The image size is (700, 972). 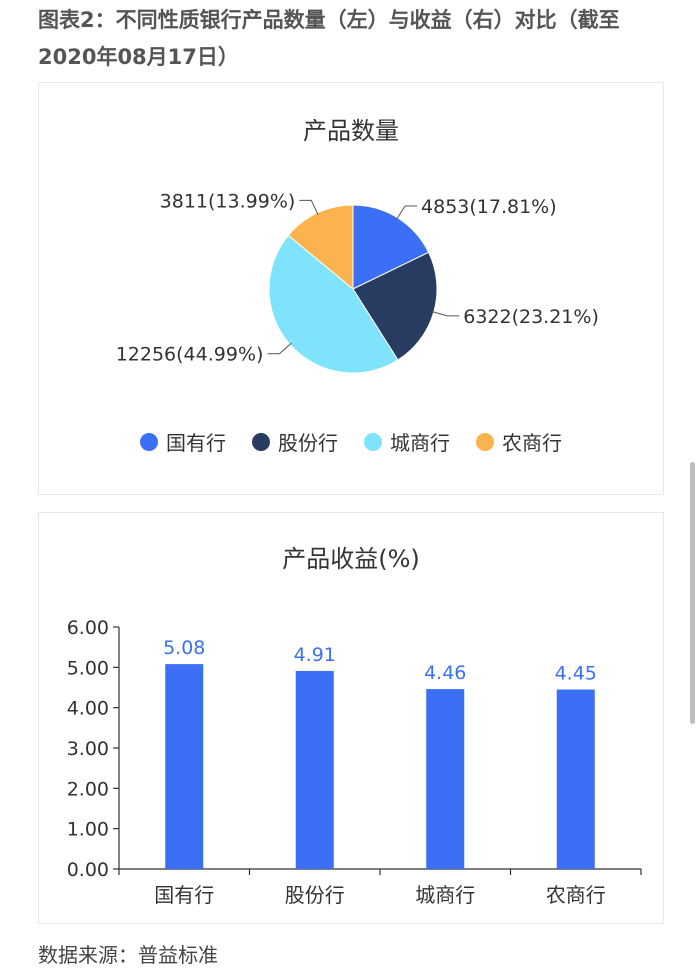 What do you see at coordinates (88, 709) in the screenshot?
I see `y-tick-label: 4.00` at bounding box center [88, 709].